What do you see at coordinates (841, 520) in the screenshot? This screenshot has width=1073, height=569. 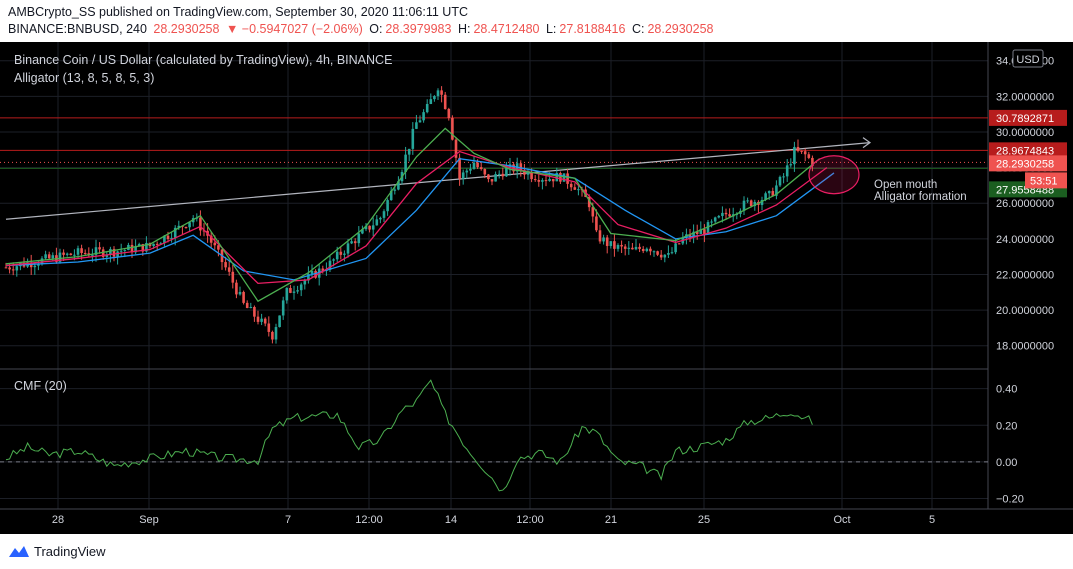 I see `time-tick-label: Oct` at bounding box center [841, 520].